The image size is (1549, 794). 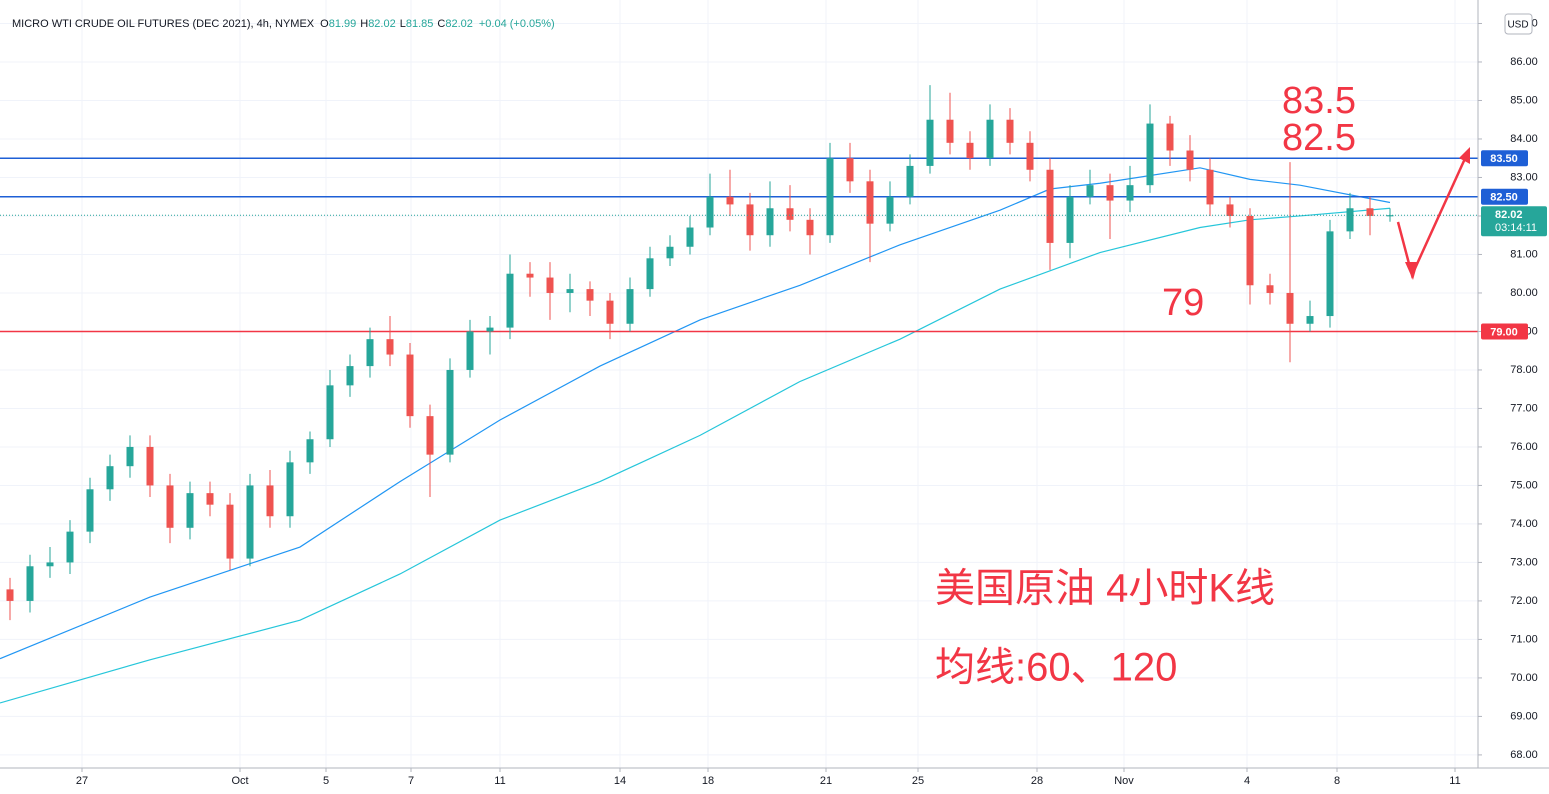 What do you see at coordinates (1524, 716) in the screenshot?
I see `y-tick-label: 69.00` at bounding box center [1524, 716].